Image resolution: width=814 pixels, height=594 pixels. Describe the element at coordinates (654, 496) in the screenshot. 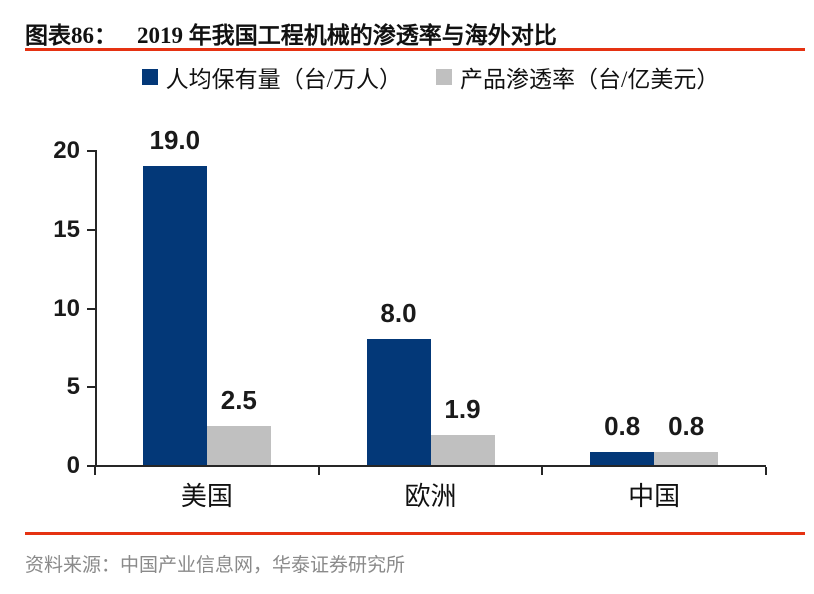

I see `x-axis-category-label: 中国` at that location.